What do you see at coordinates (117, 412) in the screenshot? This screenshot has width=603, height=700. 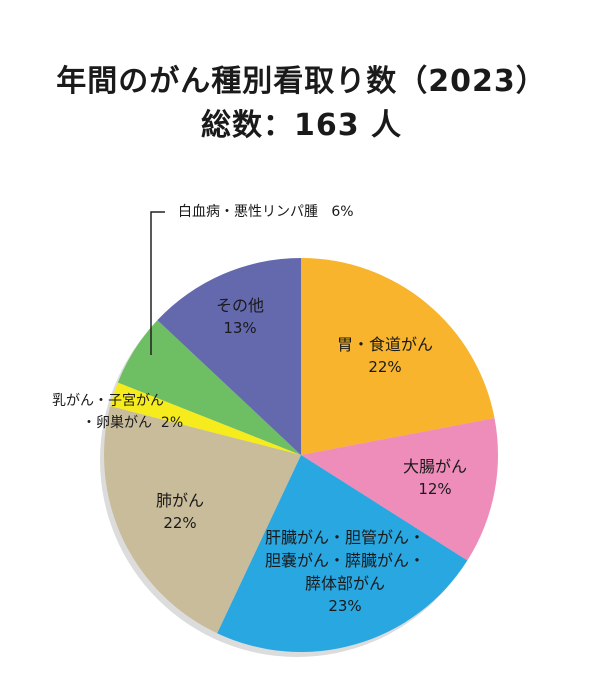 I see `slice-label-breast: 乳がん・子宮がん ・卵巣がん 2%` at bounding box center [117, 412].